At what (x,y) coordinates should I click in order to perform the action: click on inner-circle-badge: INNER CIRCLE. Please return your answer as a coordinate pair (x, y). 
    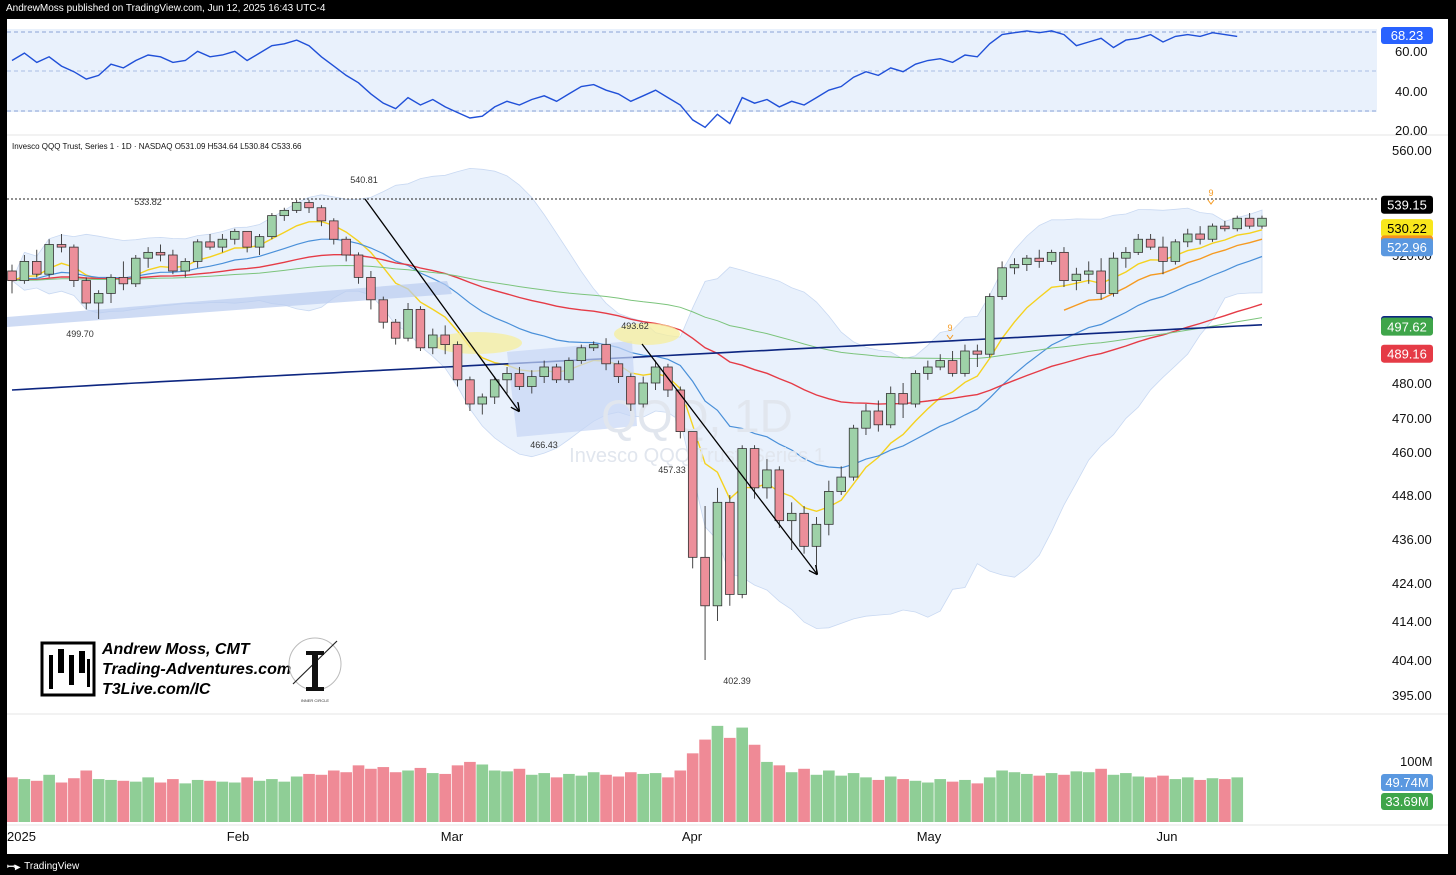
    Looking at the image, I should click on (315, 670).